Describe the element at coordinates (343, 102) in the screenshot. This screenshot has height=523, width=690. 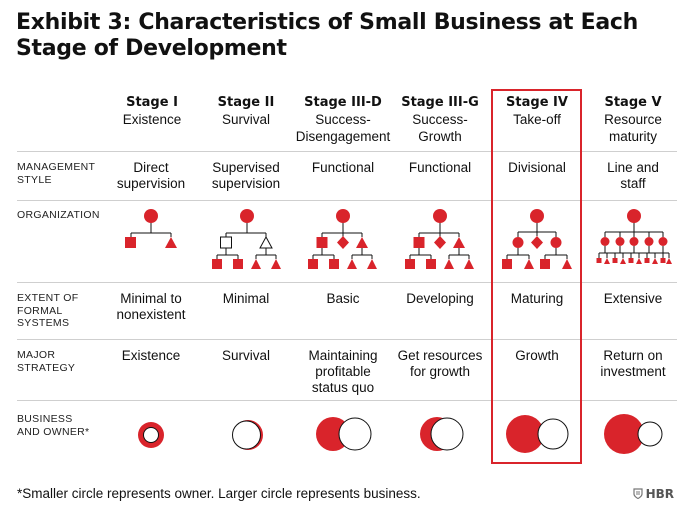
I see `stage-name: Stage III-D` at that location.